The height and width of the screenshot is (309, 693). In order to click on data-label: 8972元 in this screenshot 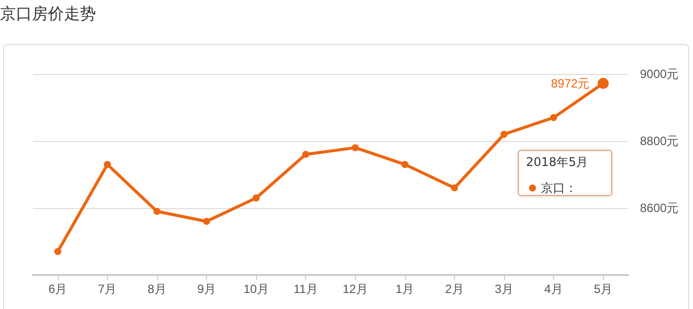, I will do `click(570, 83)`.